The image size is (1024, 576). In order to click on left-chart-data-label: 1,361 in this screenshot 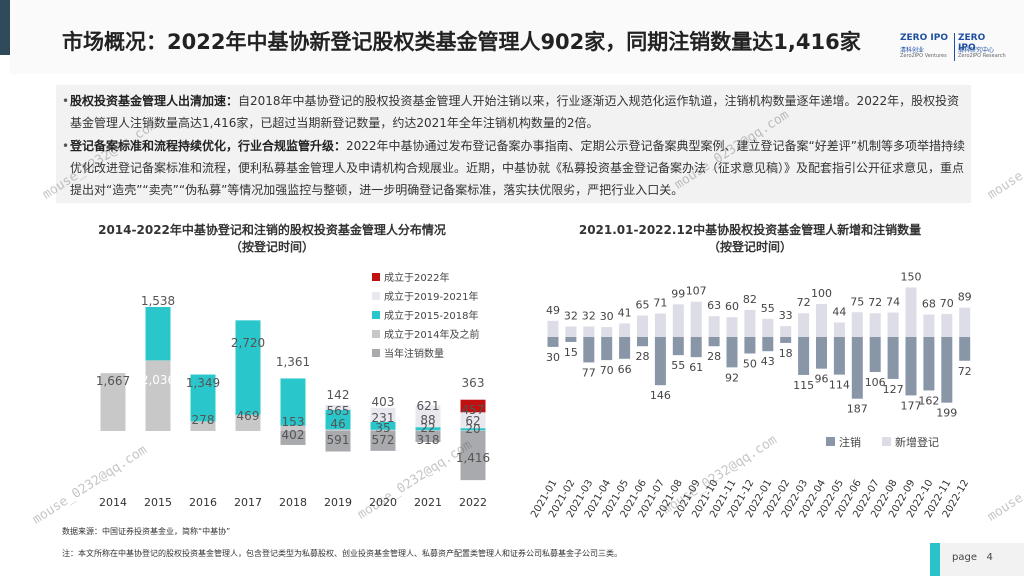, I will do `click(293, 362)`.